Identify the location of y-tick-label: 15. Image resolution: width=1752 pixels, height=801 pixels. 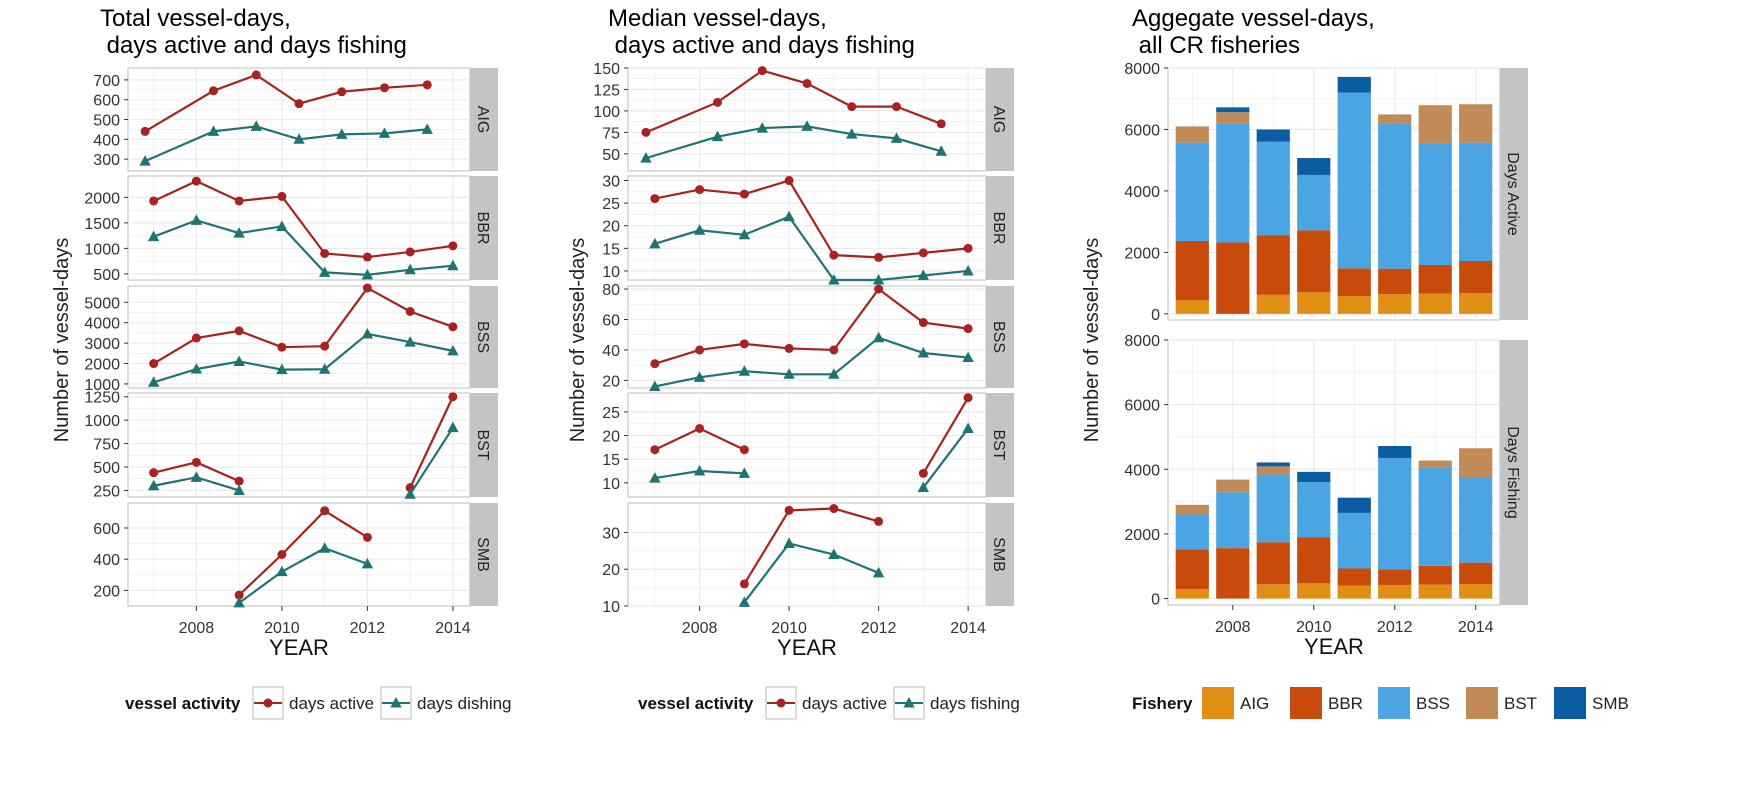
(611, 249).